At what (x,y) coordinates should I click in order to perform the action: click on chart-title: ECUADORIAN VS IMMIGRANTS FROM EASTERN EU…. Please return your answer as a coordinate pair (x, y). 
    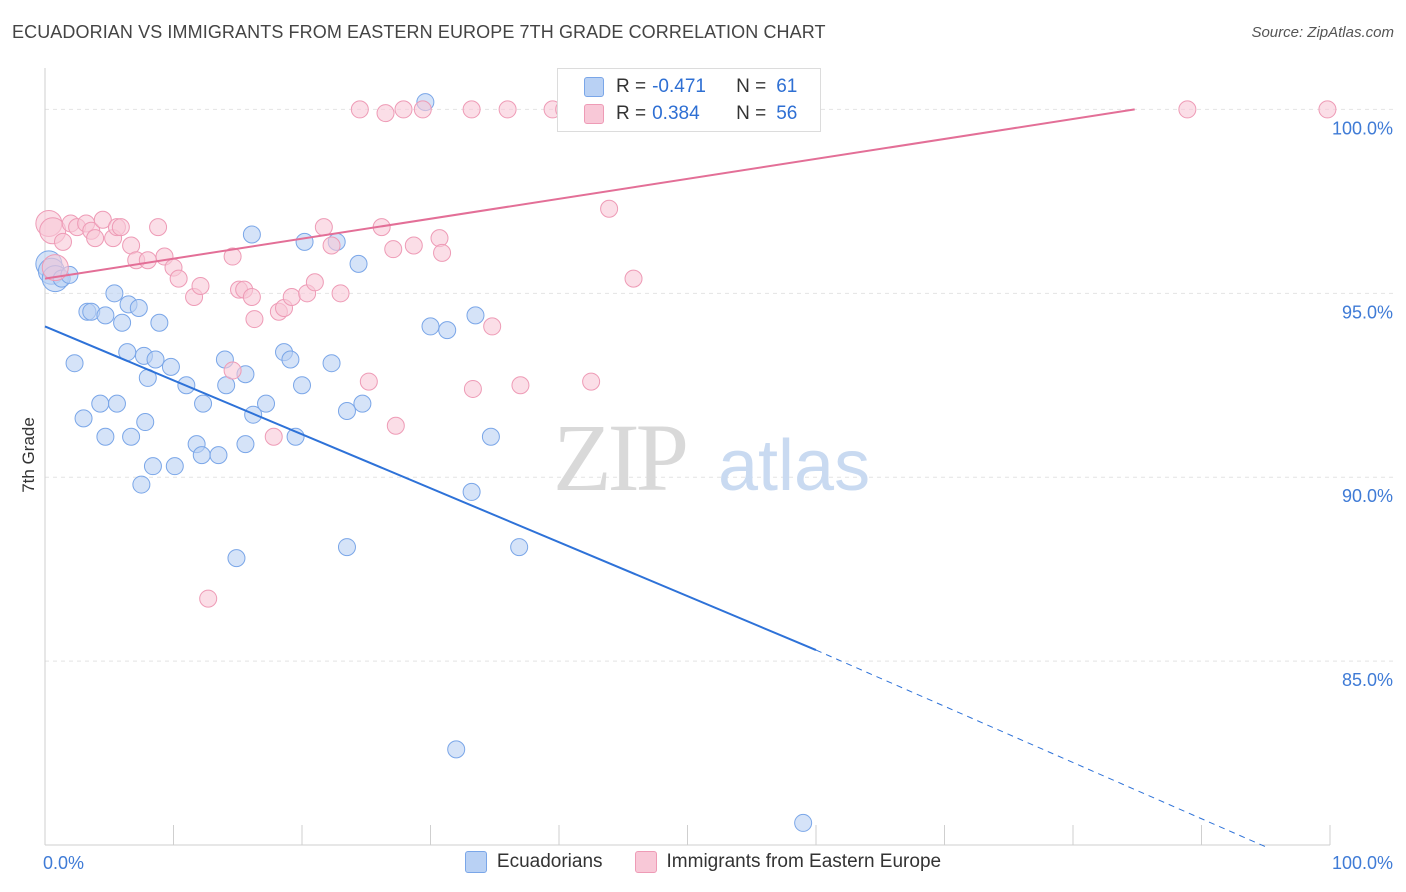
    Looking at the image, I should click on (419, 32).